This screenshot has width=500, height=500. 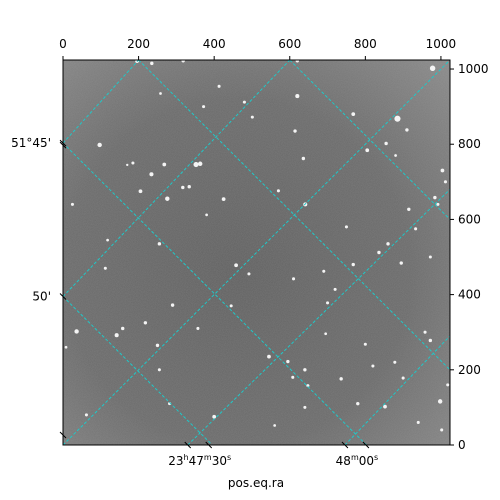 I want to click on top-tick-label: 600, so click(x=289, y=44).